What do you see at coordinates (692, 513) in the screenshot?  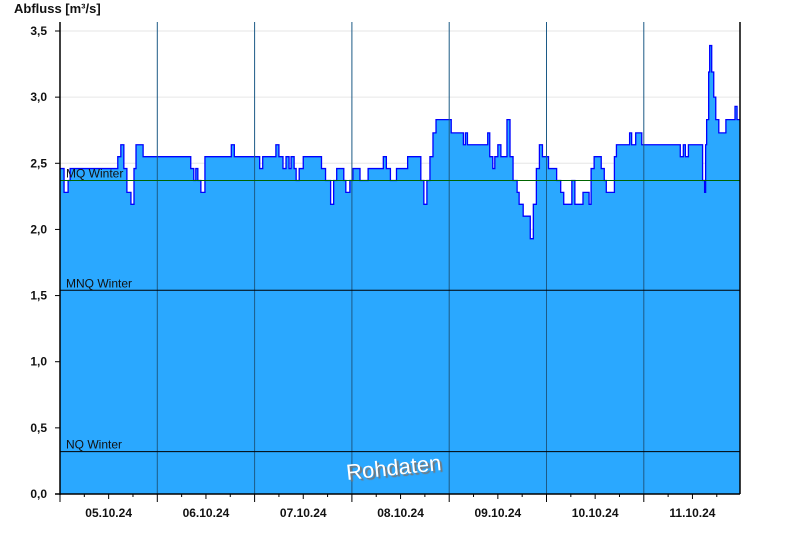 I see `x-tick-label: 11.10.24` at bounding box center [692, 513].